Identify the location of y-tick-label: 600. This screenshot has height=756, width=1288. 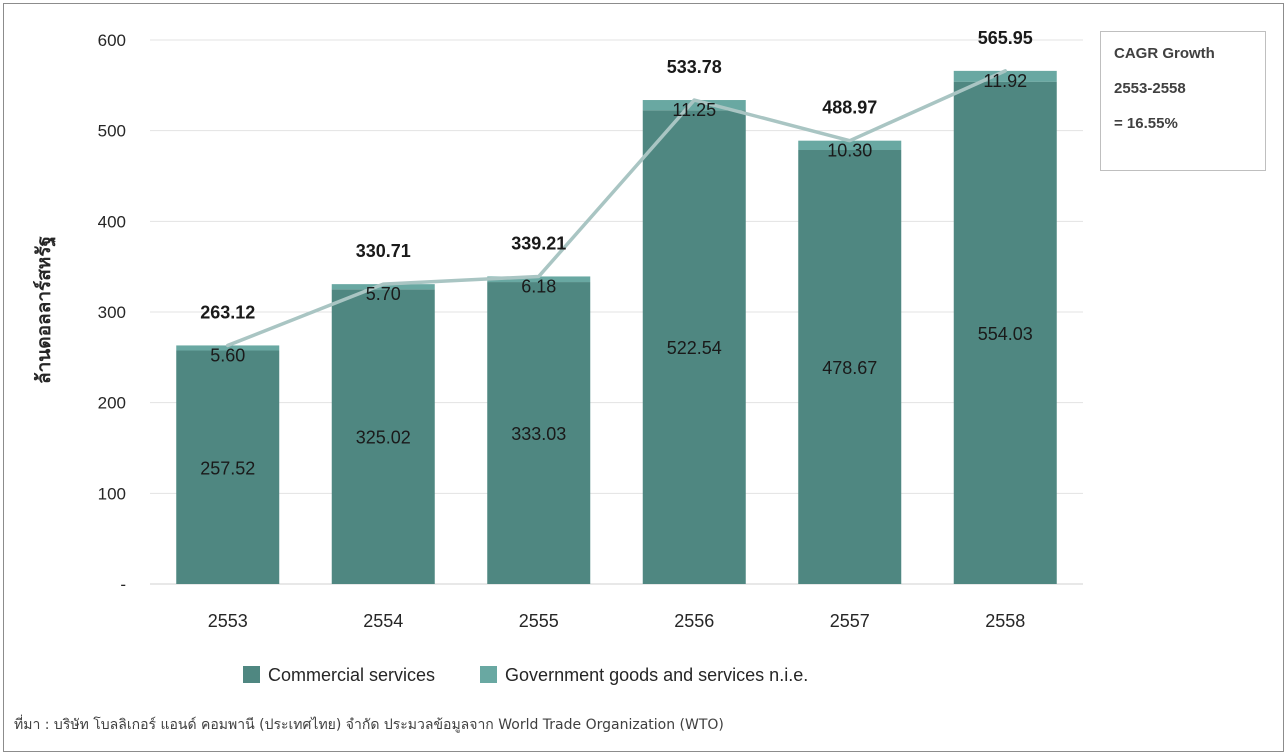
(112, 40).